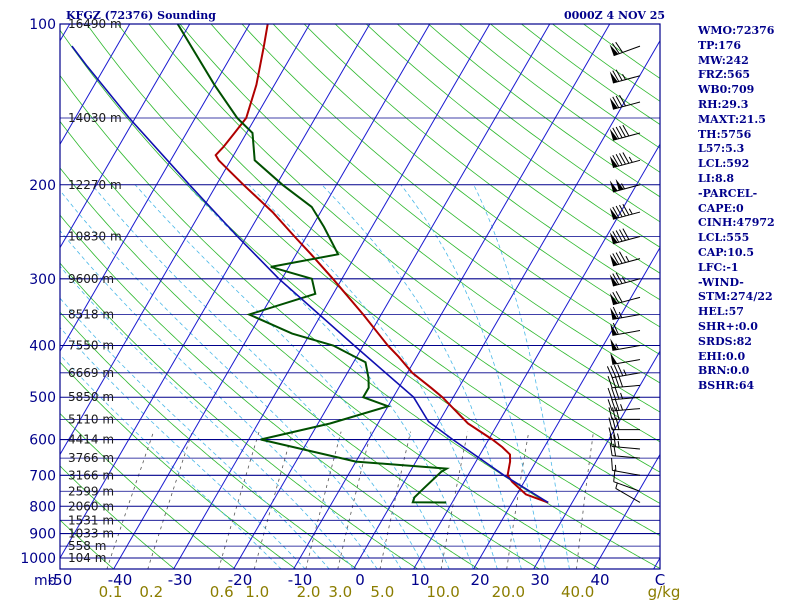 The width and height of the screenshot is (800, 600). What do you see at coordinates (300, 580) in the screenshot?
I see `temperature-tick-label: -10` at bounding box center [300, 580].